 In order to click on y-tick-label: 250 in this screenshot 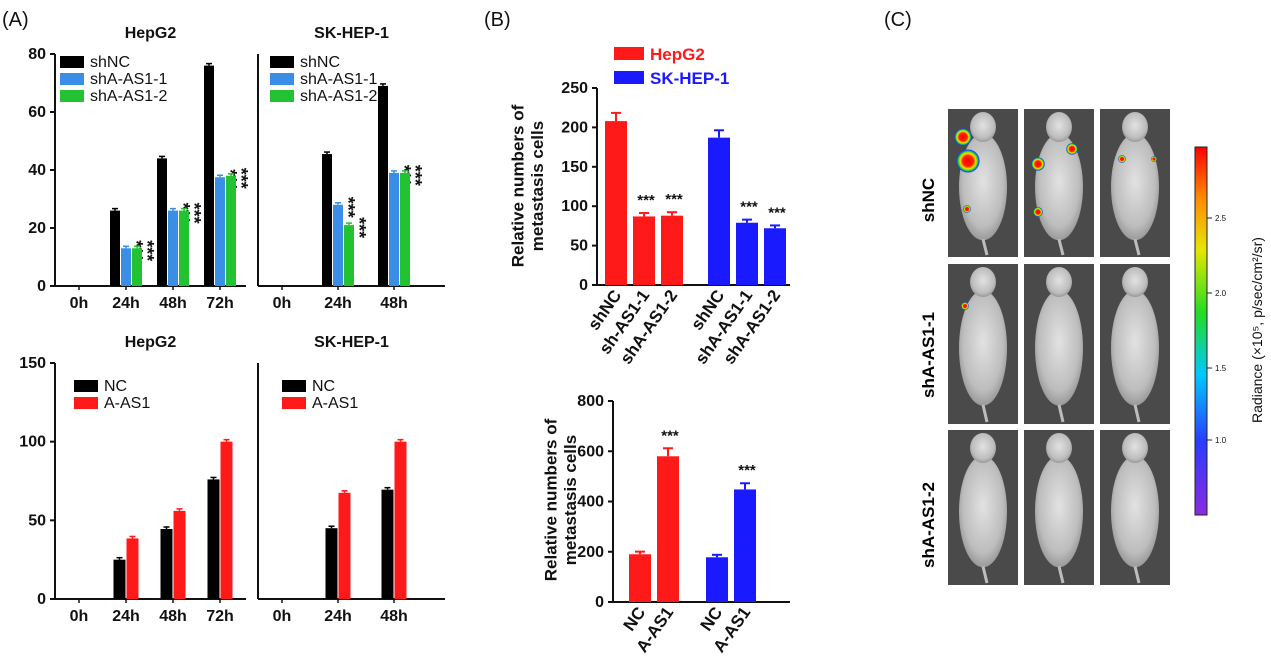, I will do `click(574, 88)`.